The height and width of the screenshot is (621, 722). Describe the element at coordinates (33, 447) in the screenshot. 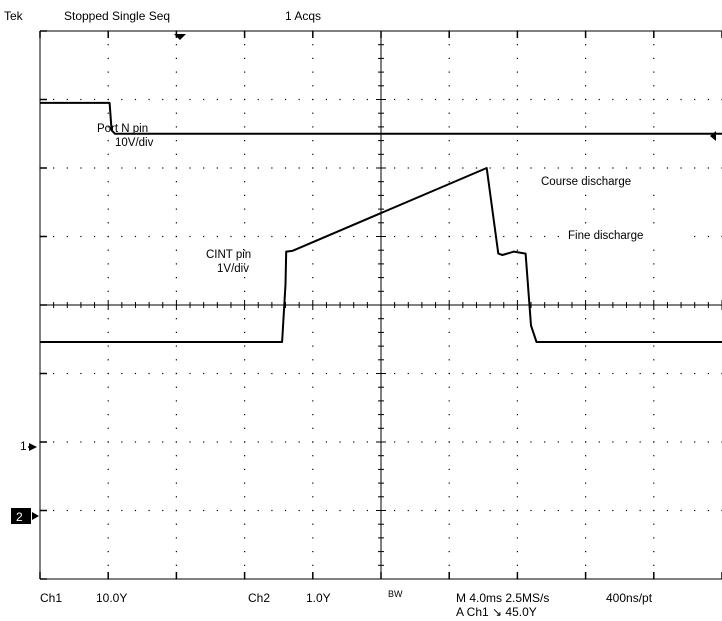

I see `ch1-ground-arrow` at that location.